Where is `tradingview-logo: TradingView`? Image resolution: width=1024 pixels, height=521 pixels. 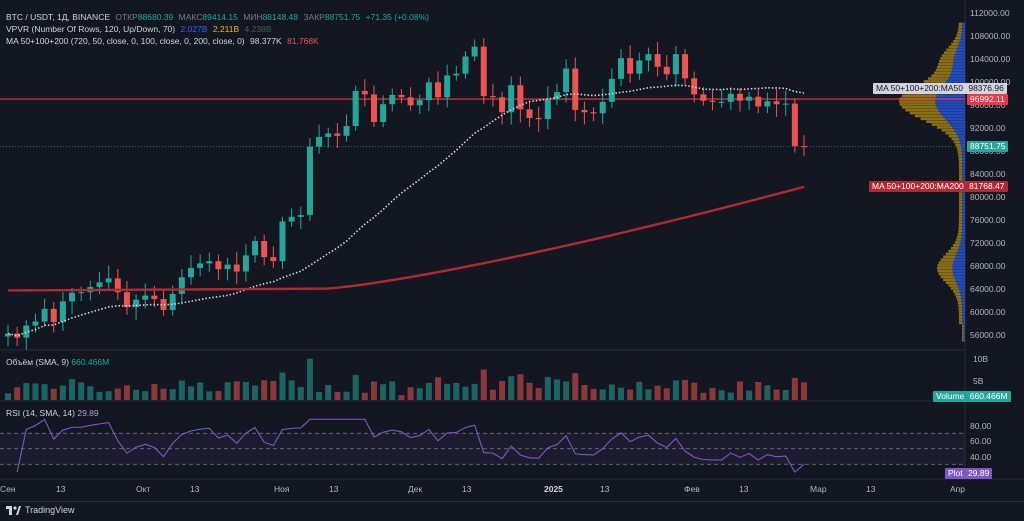
tradingview-logo: TradingView is located at coordinates (40, 510).